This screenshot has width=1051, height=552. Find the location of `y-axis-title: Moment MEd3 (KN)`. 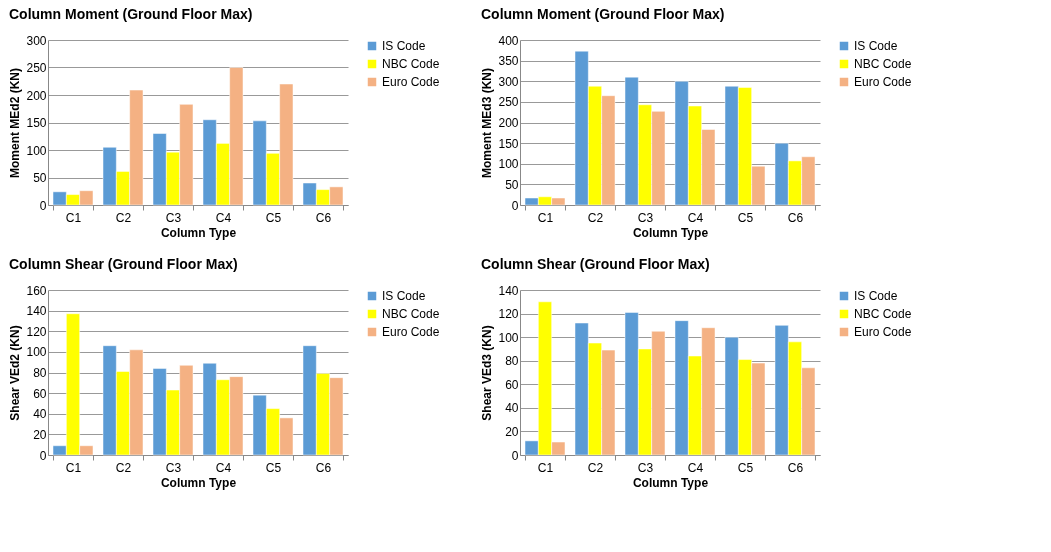

y-axis-title: Moment MEd3 (KN) is located at coordinates (487, 123).